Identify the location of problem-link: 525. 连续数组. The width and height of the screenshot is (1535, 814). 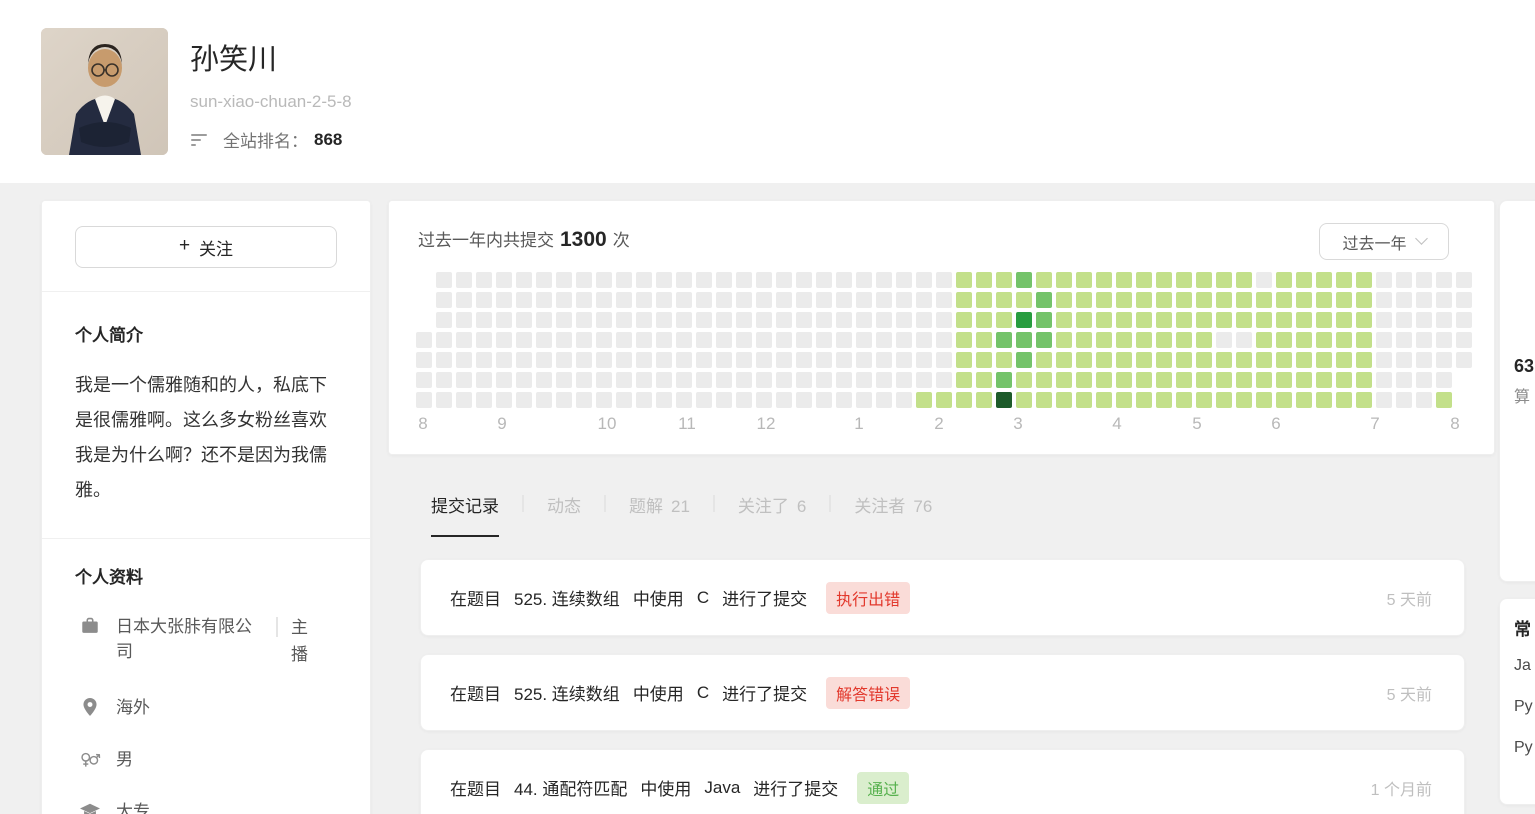
(567, 599).